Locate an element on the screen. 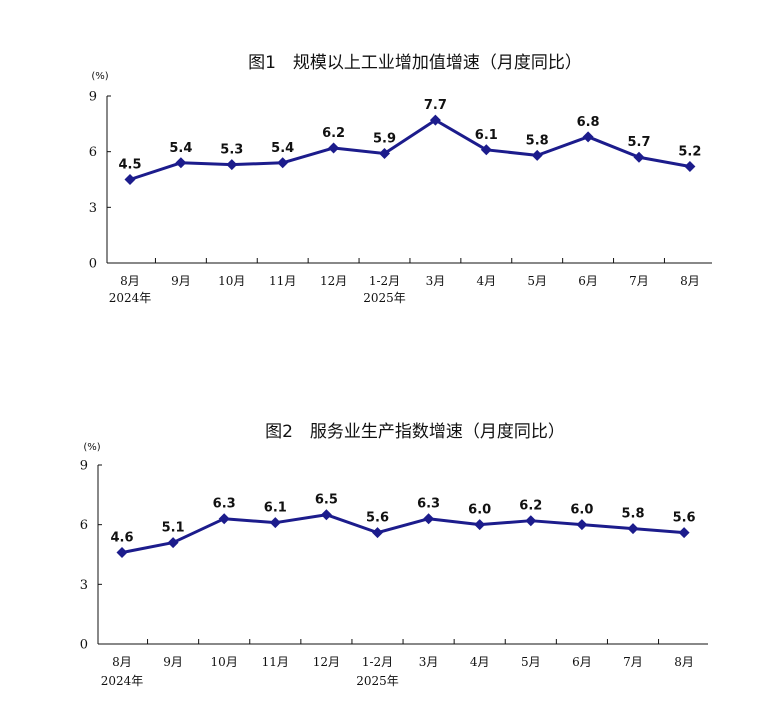 This screenshot has width=760, height=719. data-label: 6.5 is located at coordinates (326, 500).